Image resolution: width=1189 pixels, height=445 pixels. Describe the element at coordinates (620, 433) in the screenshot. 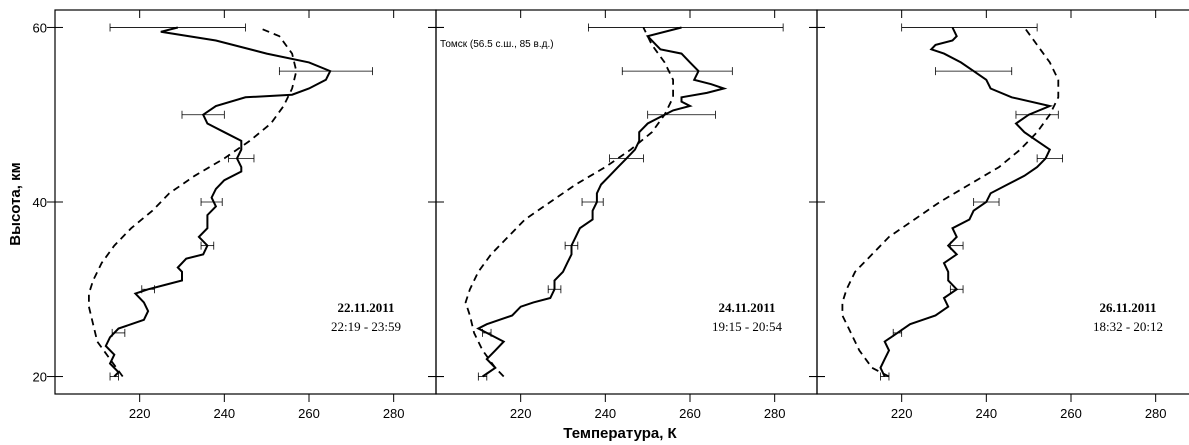

I see `x-axis-title: Температура, К` at that location.